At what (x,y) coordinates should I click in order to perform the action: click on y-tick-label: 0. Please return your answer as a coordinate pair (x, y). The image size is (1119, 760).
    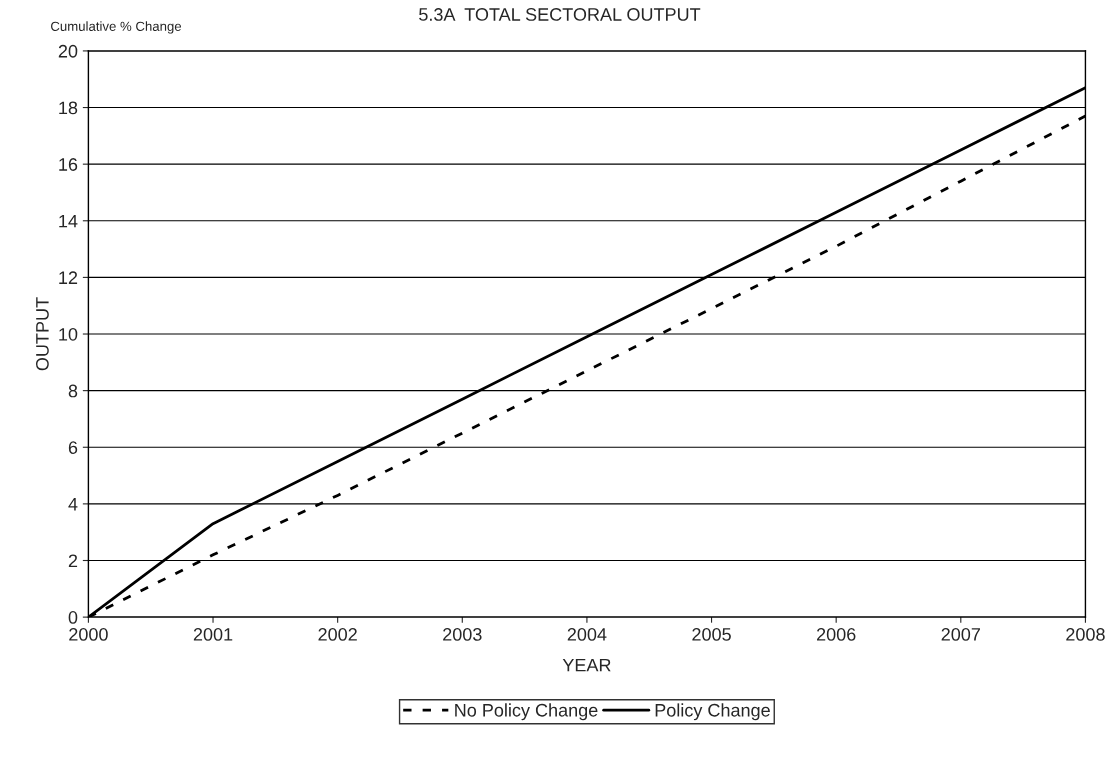
    Looking at the image, I should click on (73, 617).